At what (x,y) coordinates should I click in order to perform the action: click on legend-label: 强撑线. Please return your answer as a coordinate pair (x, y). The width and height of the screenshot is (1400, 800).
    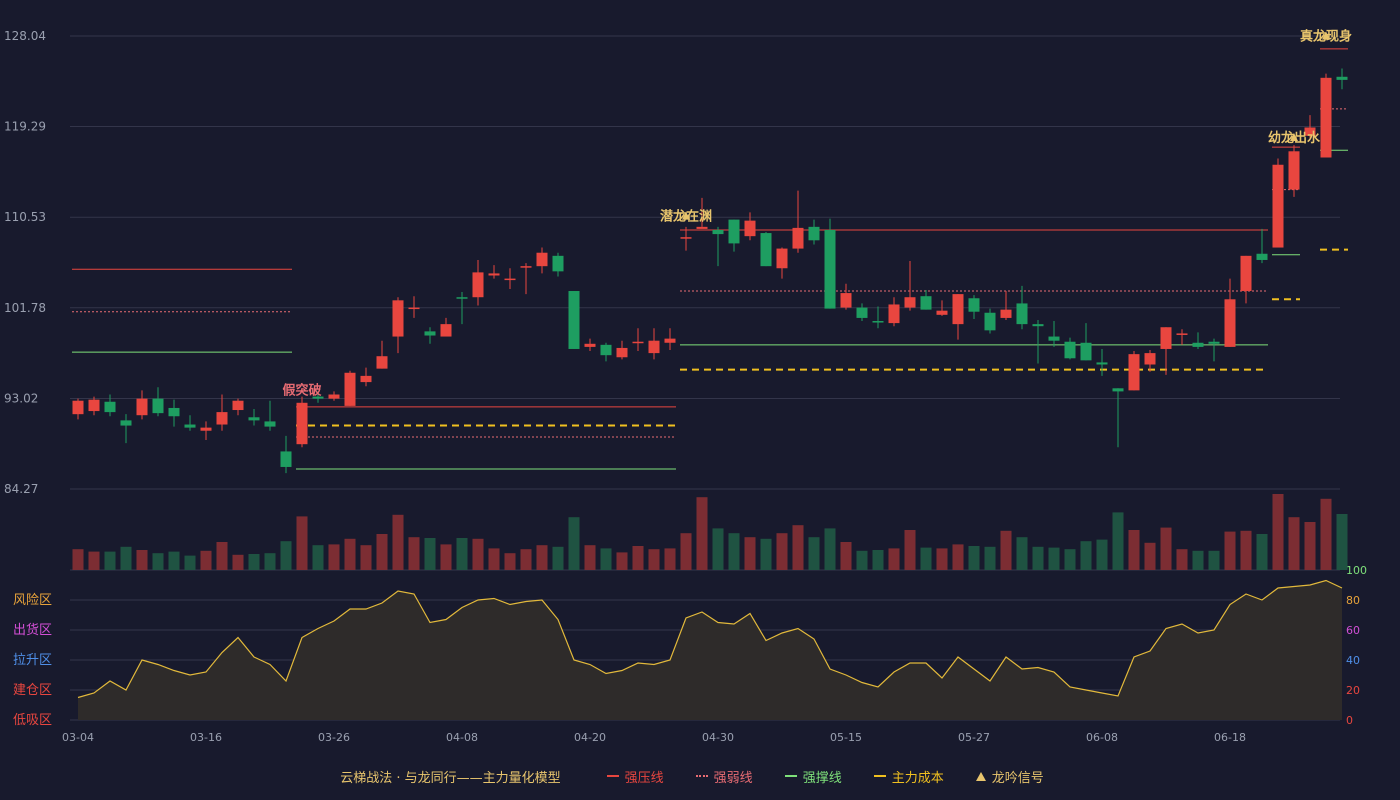
    Looking at the image, I should click on (822, 778).